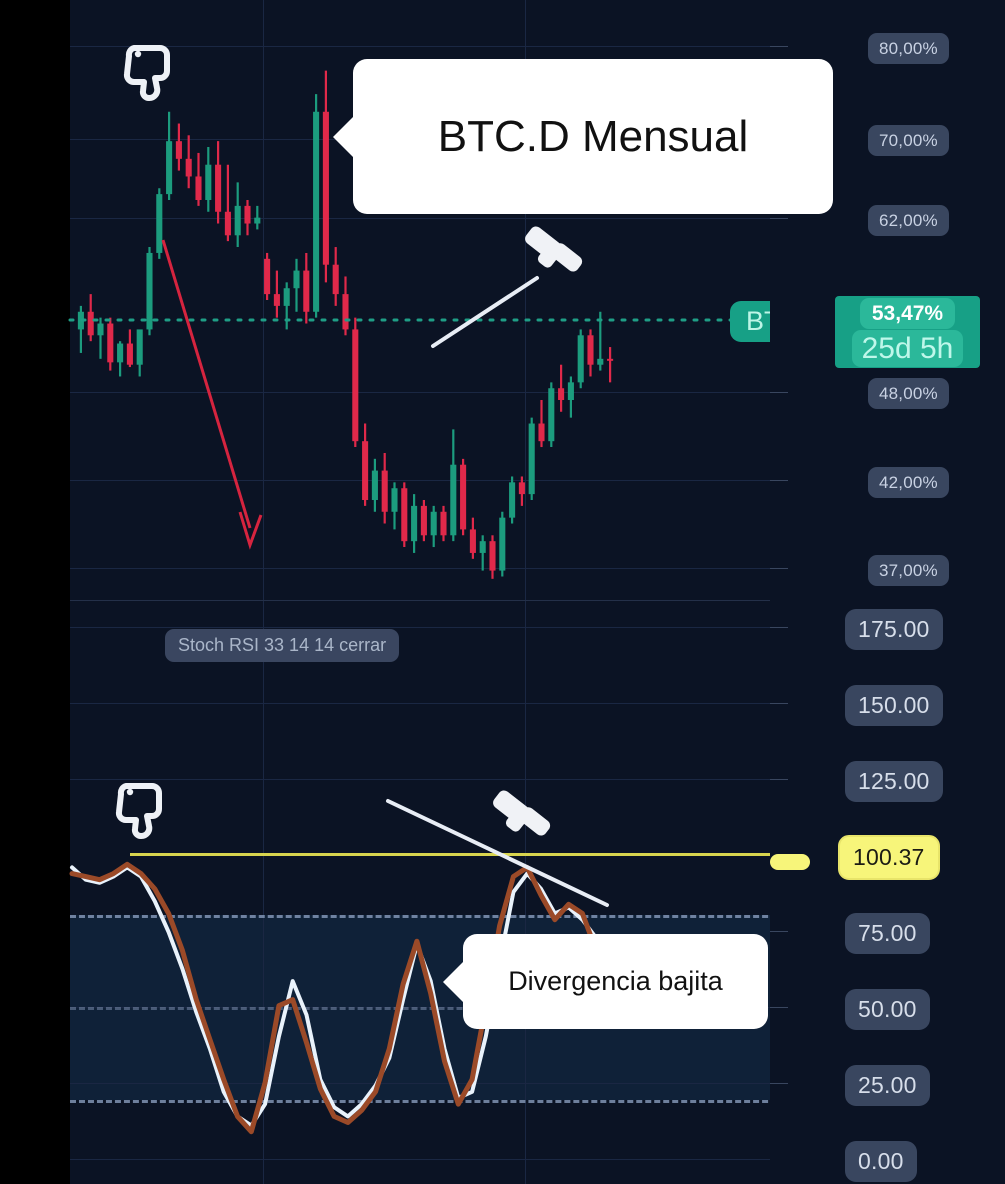 The width and height of the screenshot is (1005, 1184). What do you see at coordinates (887, 1085) in the screenshot?
I see `scale-label-25: 25.00` at bounding box center [887, 1085].